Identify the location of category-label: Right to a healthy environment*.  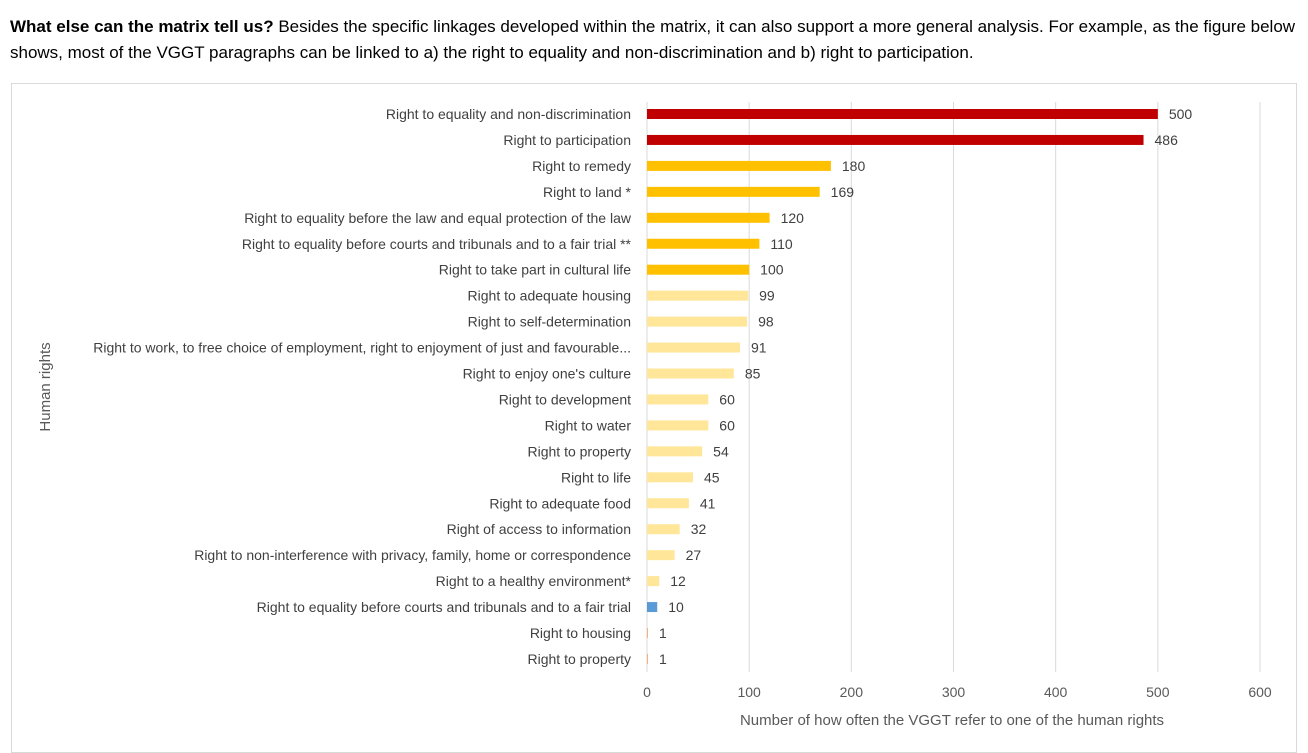
(534, 581).